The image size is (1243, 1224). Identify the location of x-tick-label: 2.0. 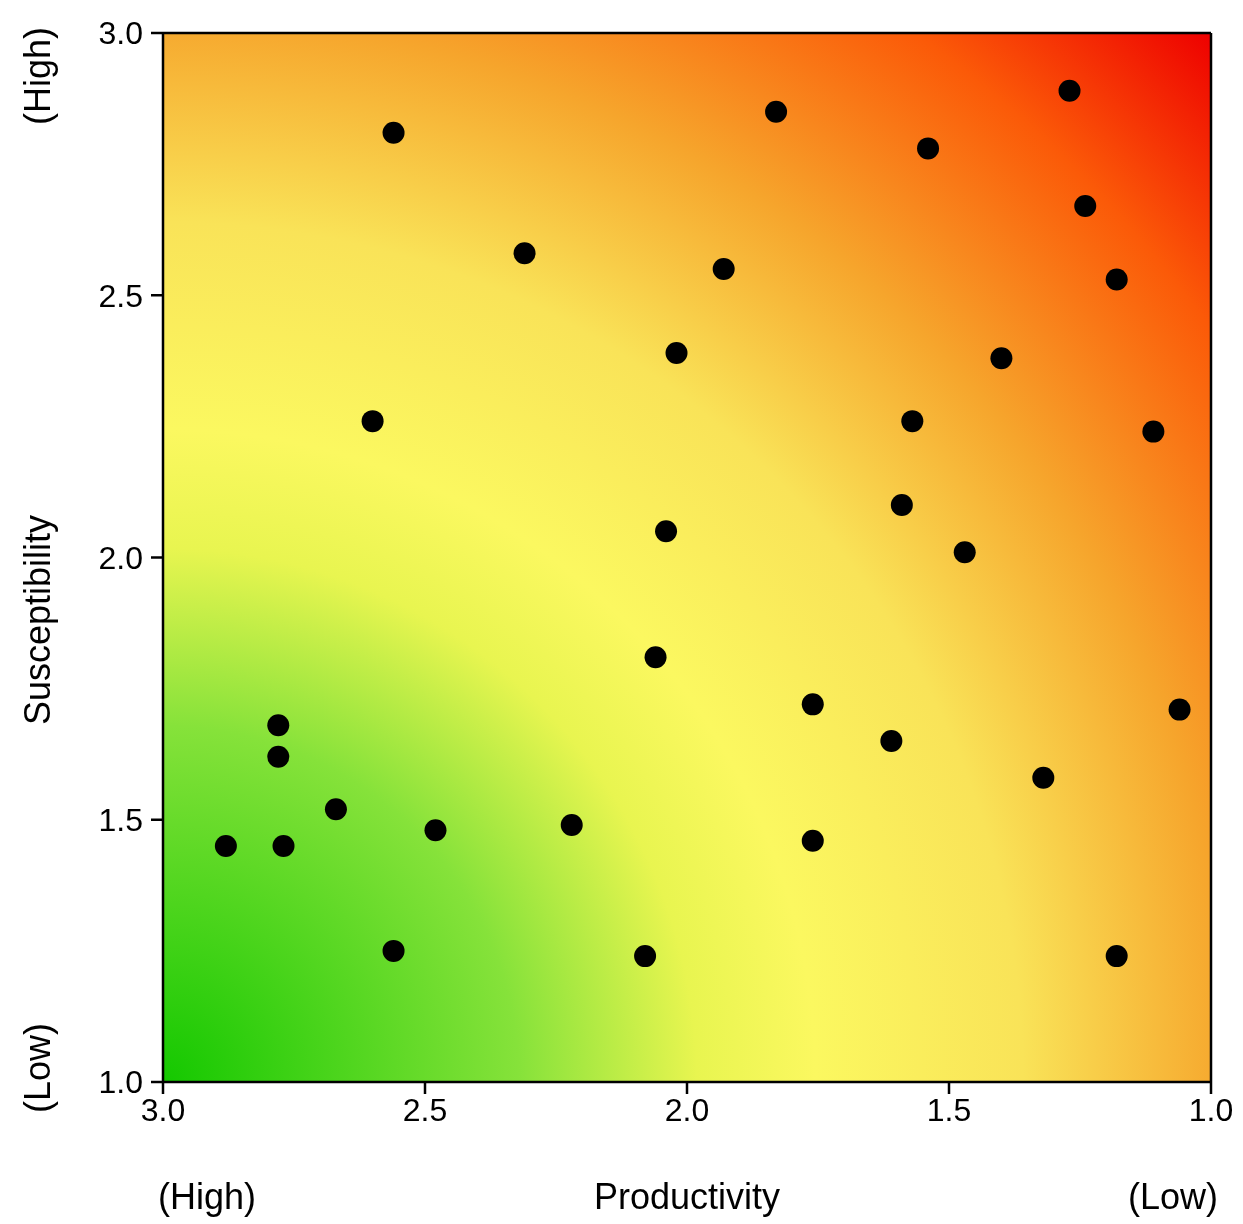
(687, 1109).